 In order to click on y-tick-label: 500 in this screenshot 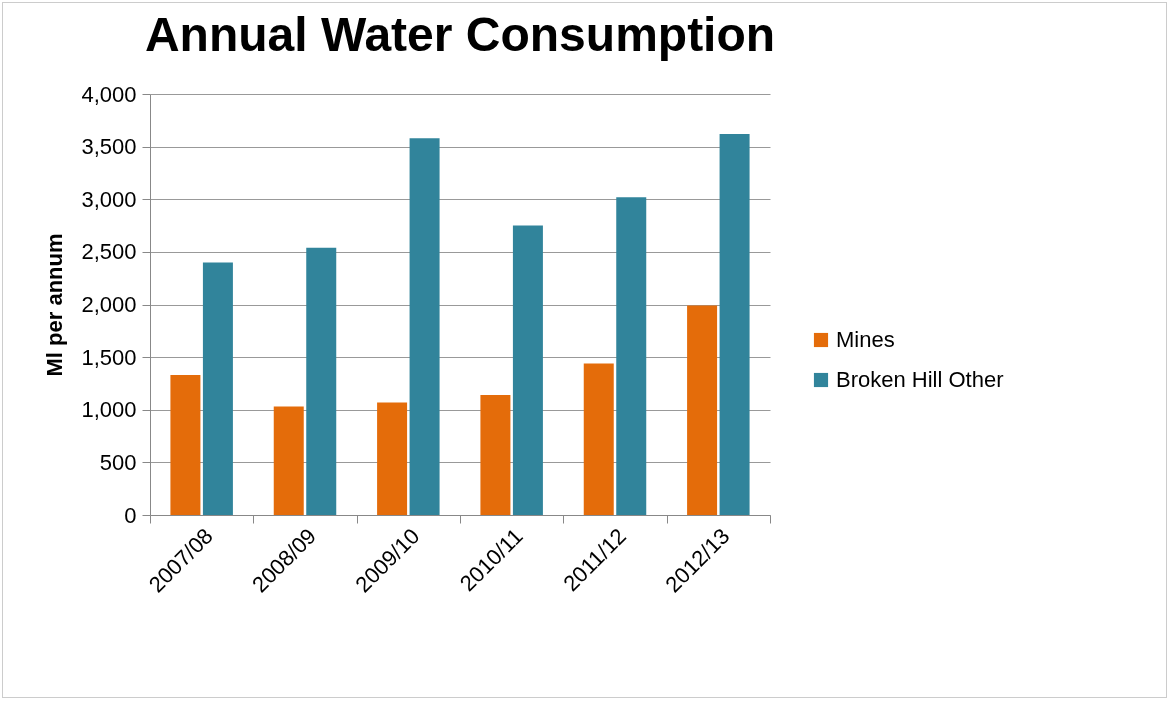, I will do `click(118, 462)`.